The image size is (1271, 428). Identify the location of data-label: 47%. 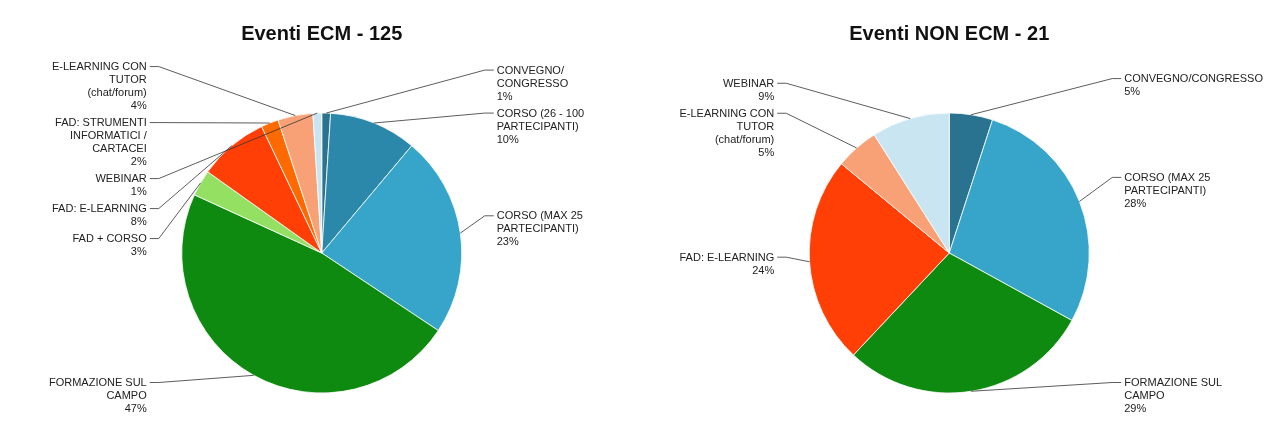
(135, 408).